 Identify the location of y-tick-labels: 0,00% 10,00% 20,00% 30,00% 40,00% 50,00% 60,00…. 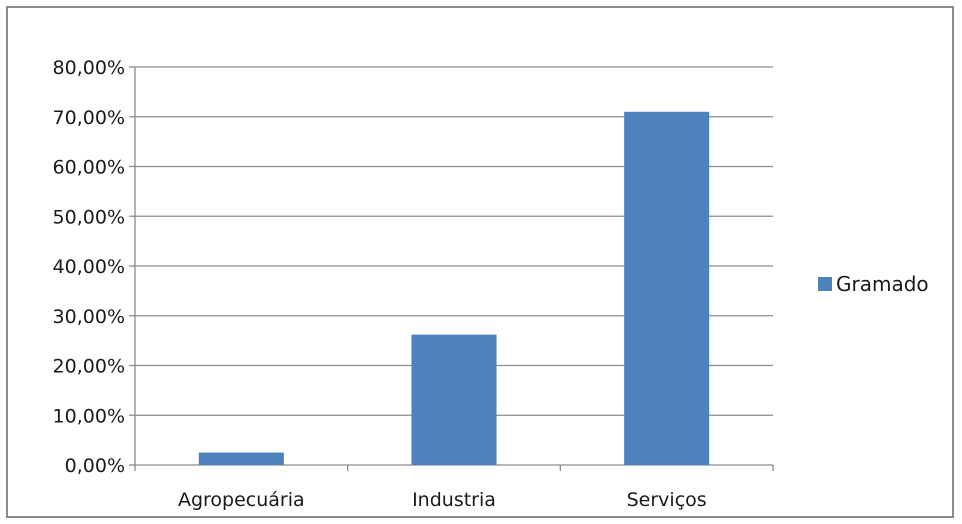
(89, 267).